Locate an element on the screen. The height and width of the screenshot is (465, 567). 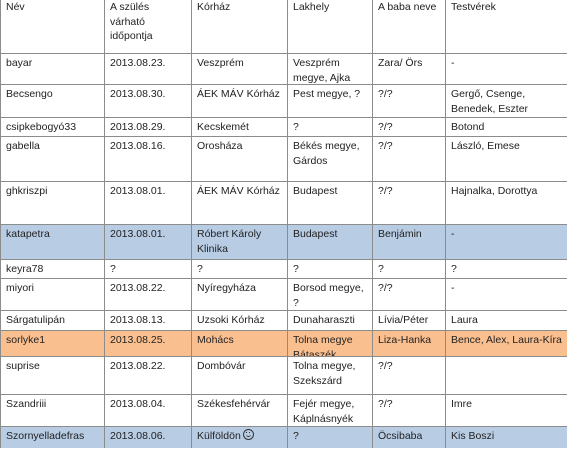
cell-lakhely-text: Dunaharaszti is located at coordinates (324, 320).